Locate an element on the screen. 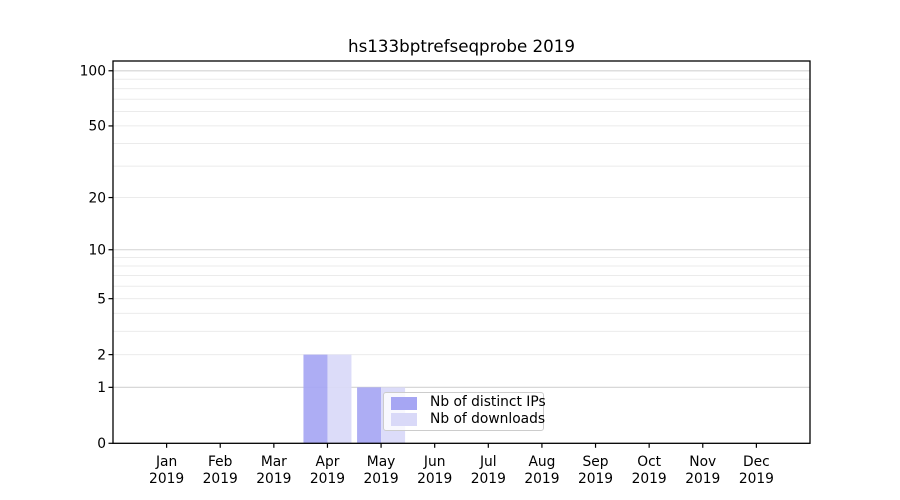  legend-label-distinct-ips: Nb of distinct IPs is located at coordinates (488, 402).